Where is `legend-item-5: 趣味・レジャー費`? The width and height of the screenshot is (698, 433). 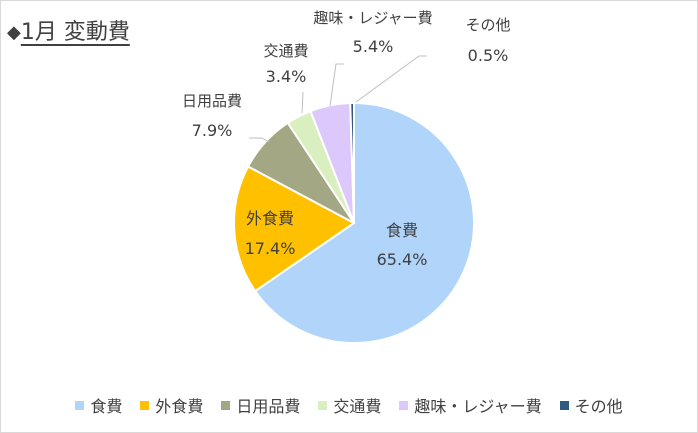 legend-item-5: 趣味・レジャー費 is located at coordinates (470, 405).